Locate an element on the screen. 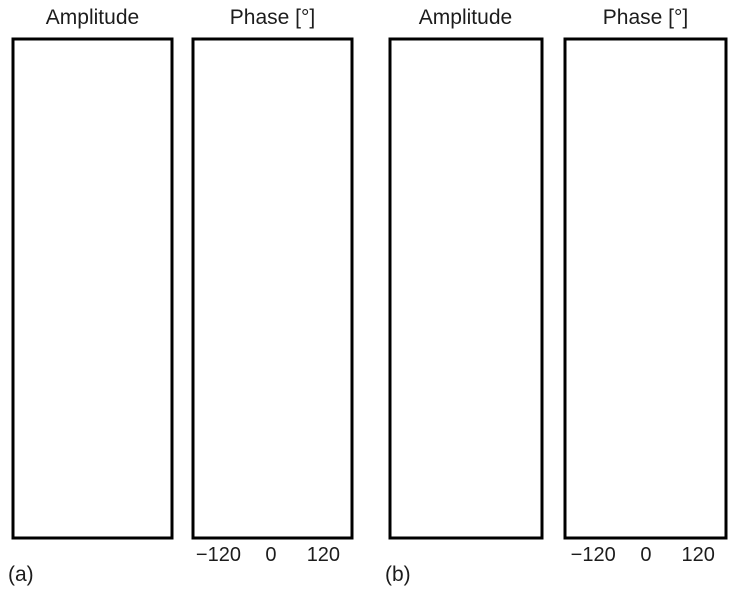 The image size is (735, 603). panel-a-phase-title: Phase [°] is located at coordinates (272, 17).